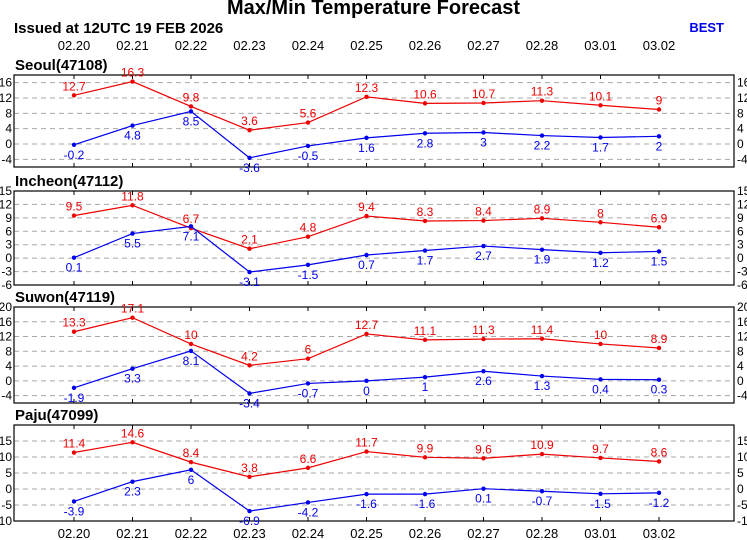  Describe the element at coordinates (542, 386) in the screenshot. I see `min-temp-label: 1.3` at that location.